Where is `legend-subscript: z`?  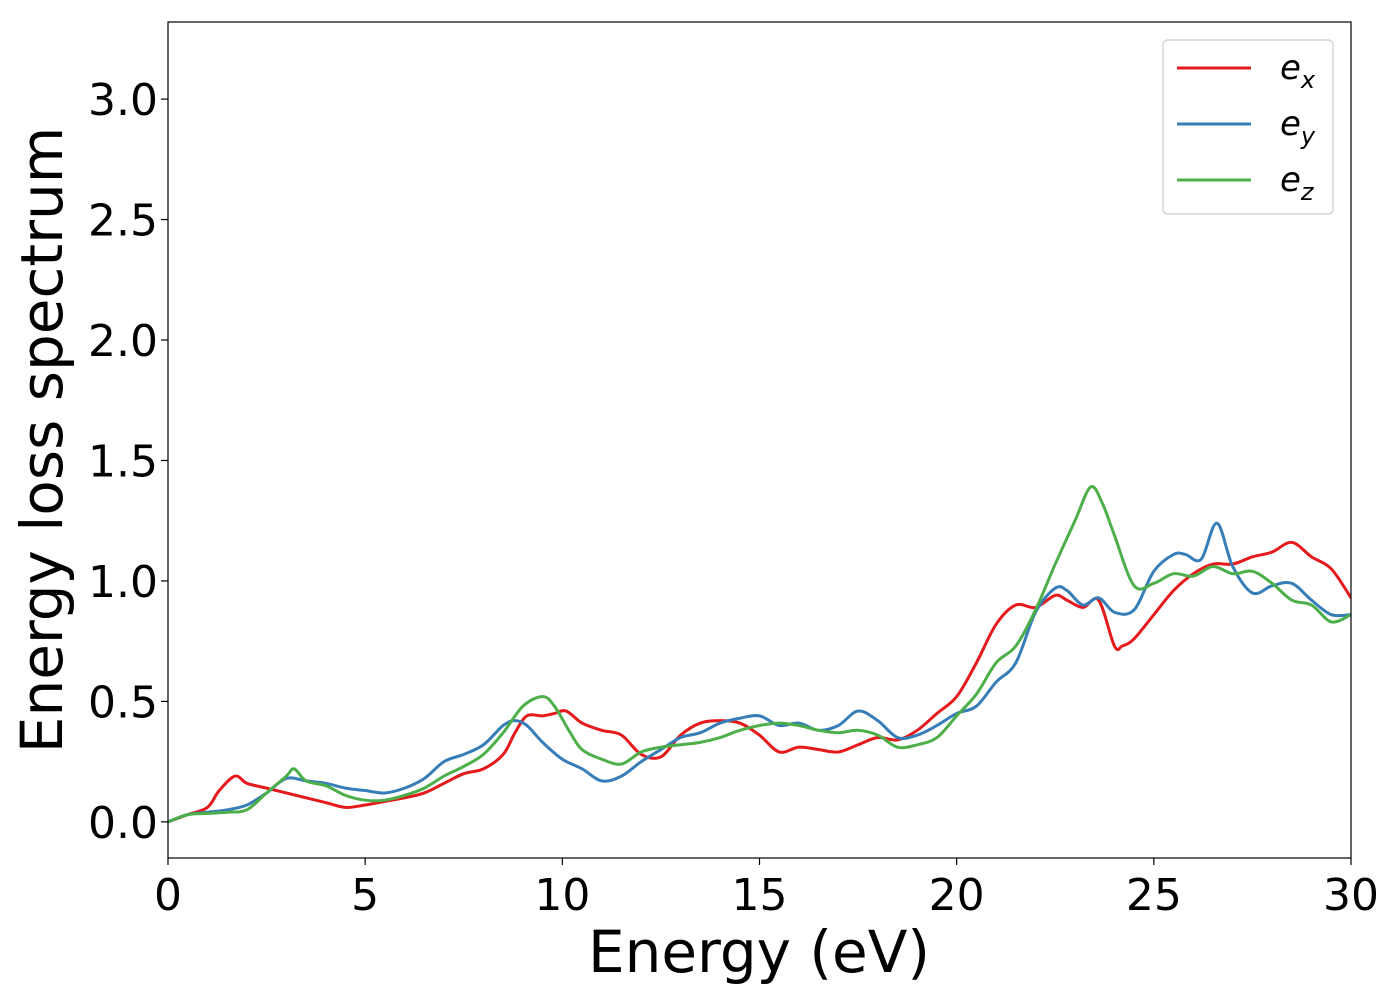 legend-subscript: z is located at coordinates (1307, 192).